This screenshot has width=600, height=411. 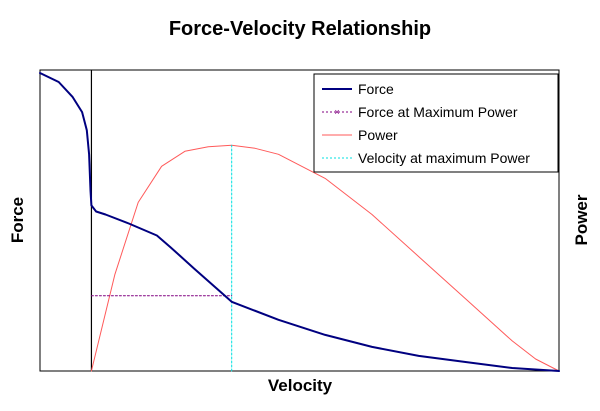 What do you see at coordinates (300, 385) in the screenshot?
I see `x-axis-label: Velocity` at bounding box center [300, 385].